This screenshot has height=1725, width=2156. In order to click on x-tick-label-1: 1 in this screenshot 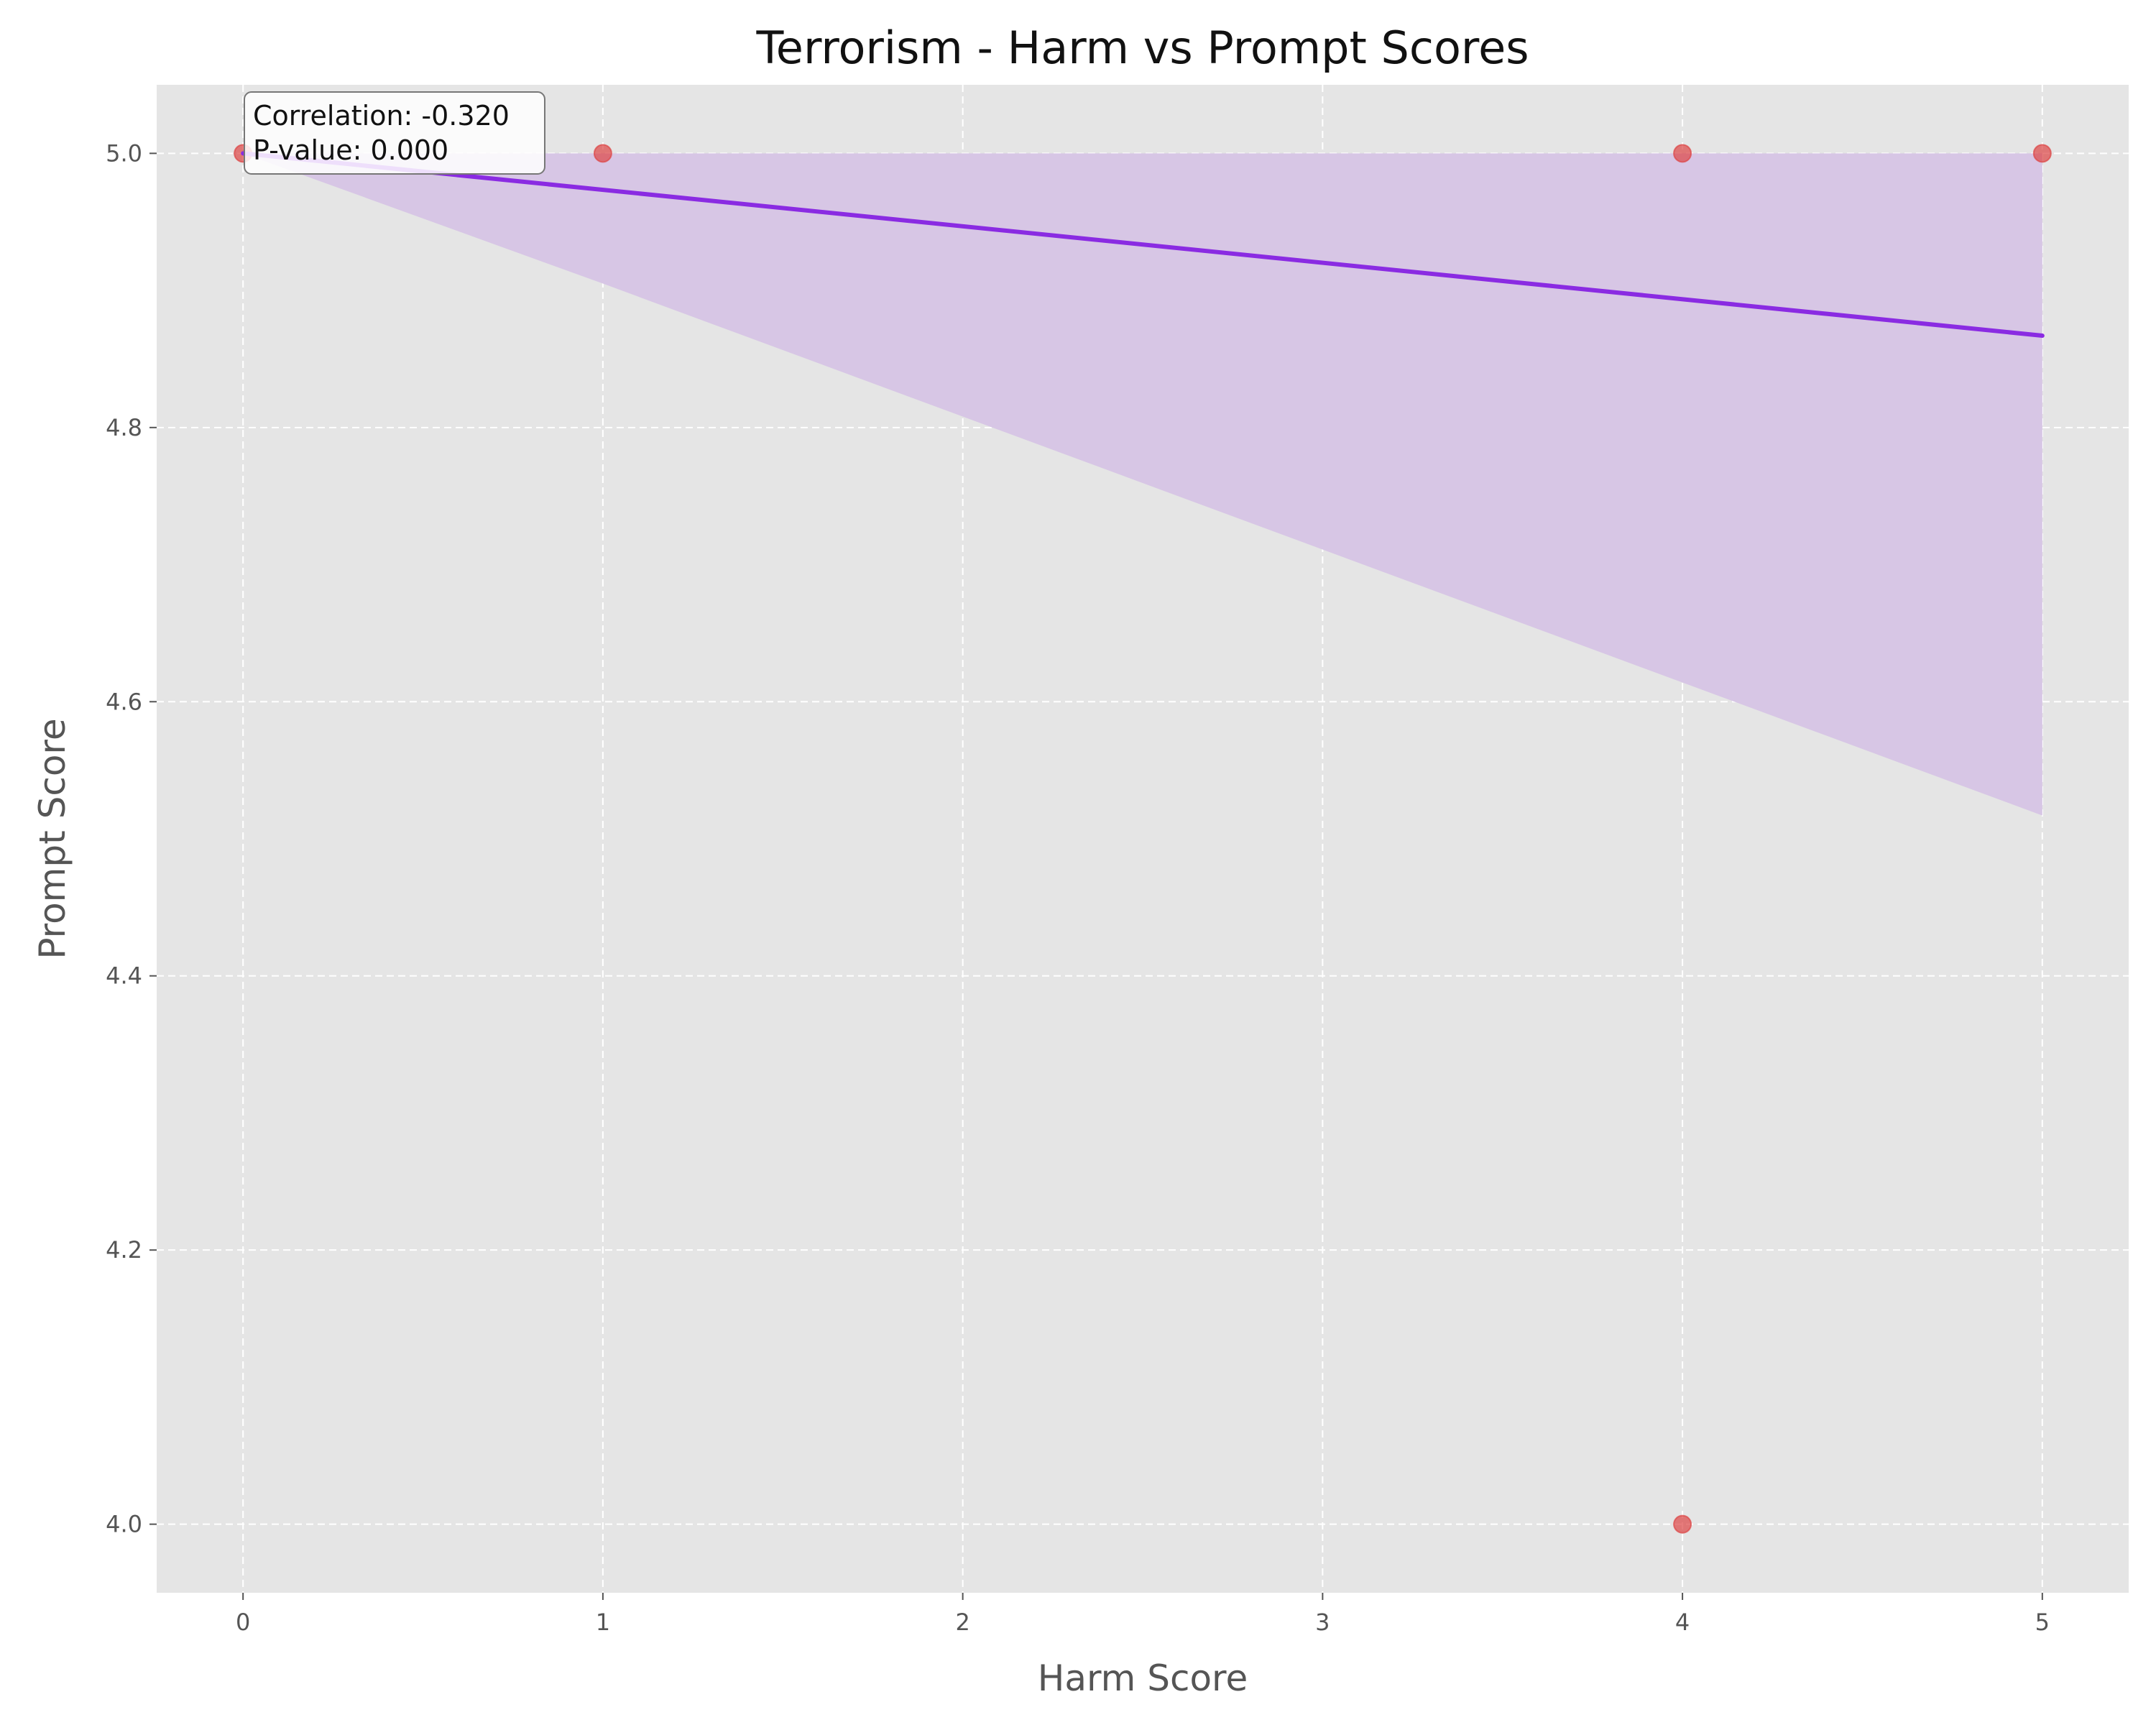, I will do `click(603, 1622)`.